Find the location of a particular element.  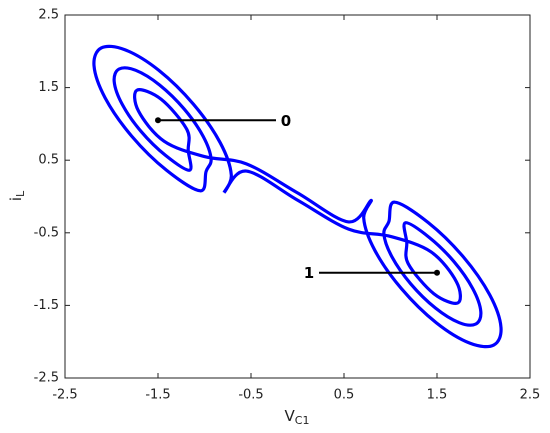

x-label-main: V is located at coordinates (290, 416).